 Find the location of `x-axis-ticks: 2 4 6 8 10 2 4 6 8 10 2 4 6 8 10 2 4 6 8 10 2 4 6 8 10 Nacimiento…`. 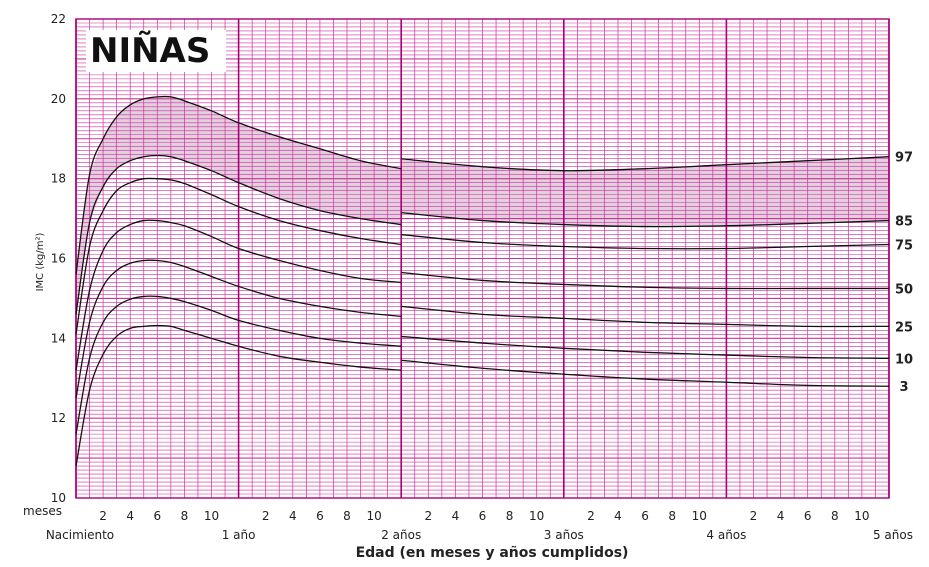

x-axis-ticks: 2 4 6 8 10 2 4 6 8 10 2 4 6 8 10 2 4 6 8 10 2 4 6 8 10 Nacimiento… is located at coordinates (479, 525).